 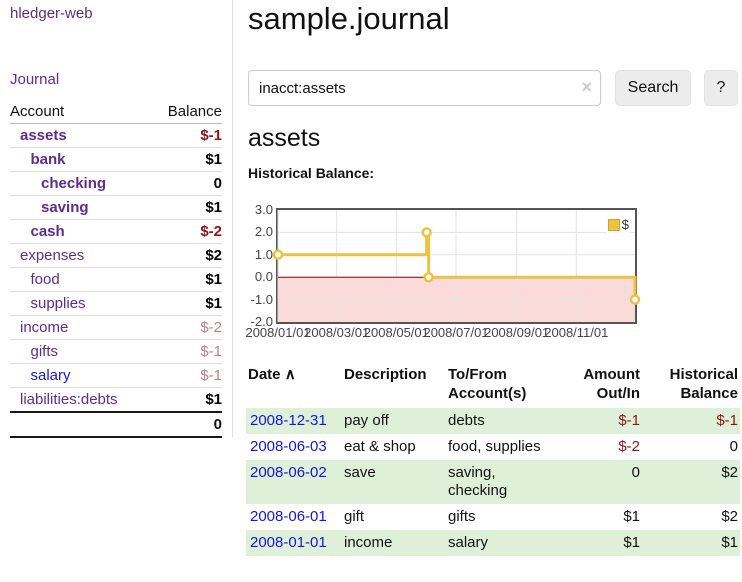 I want to click on description-cell: eat & shop, so click(x=380, y=446).